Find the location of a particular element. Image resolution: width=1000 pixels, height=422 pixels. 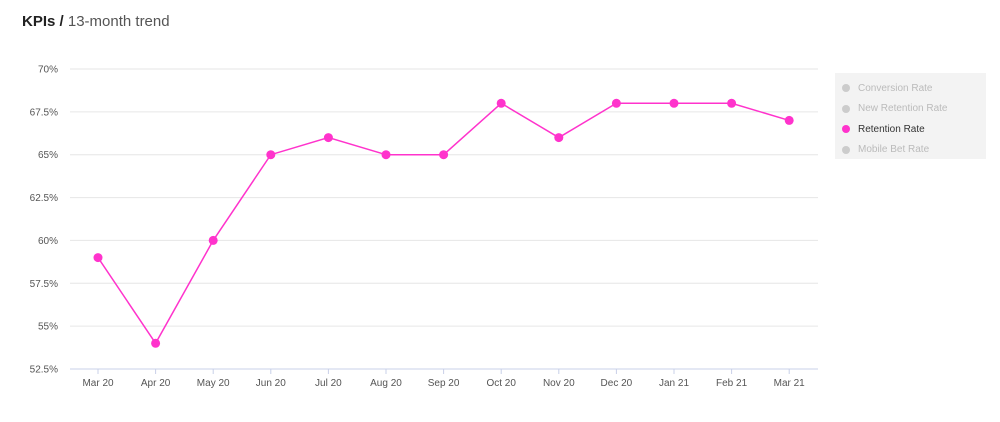

title-kpis: KPIs / is located at coordinates (43, 21).